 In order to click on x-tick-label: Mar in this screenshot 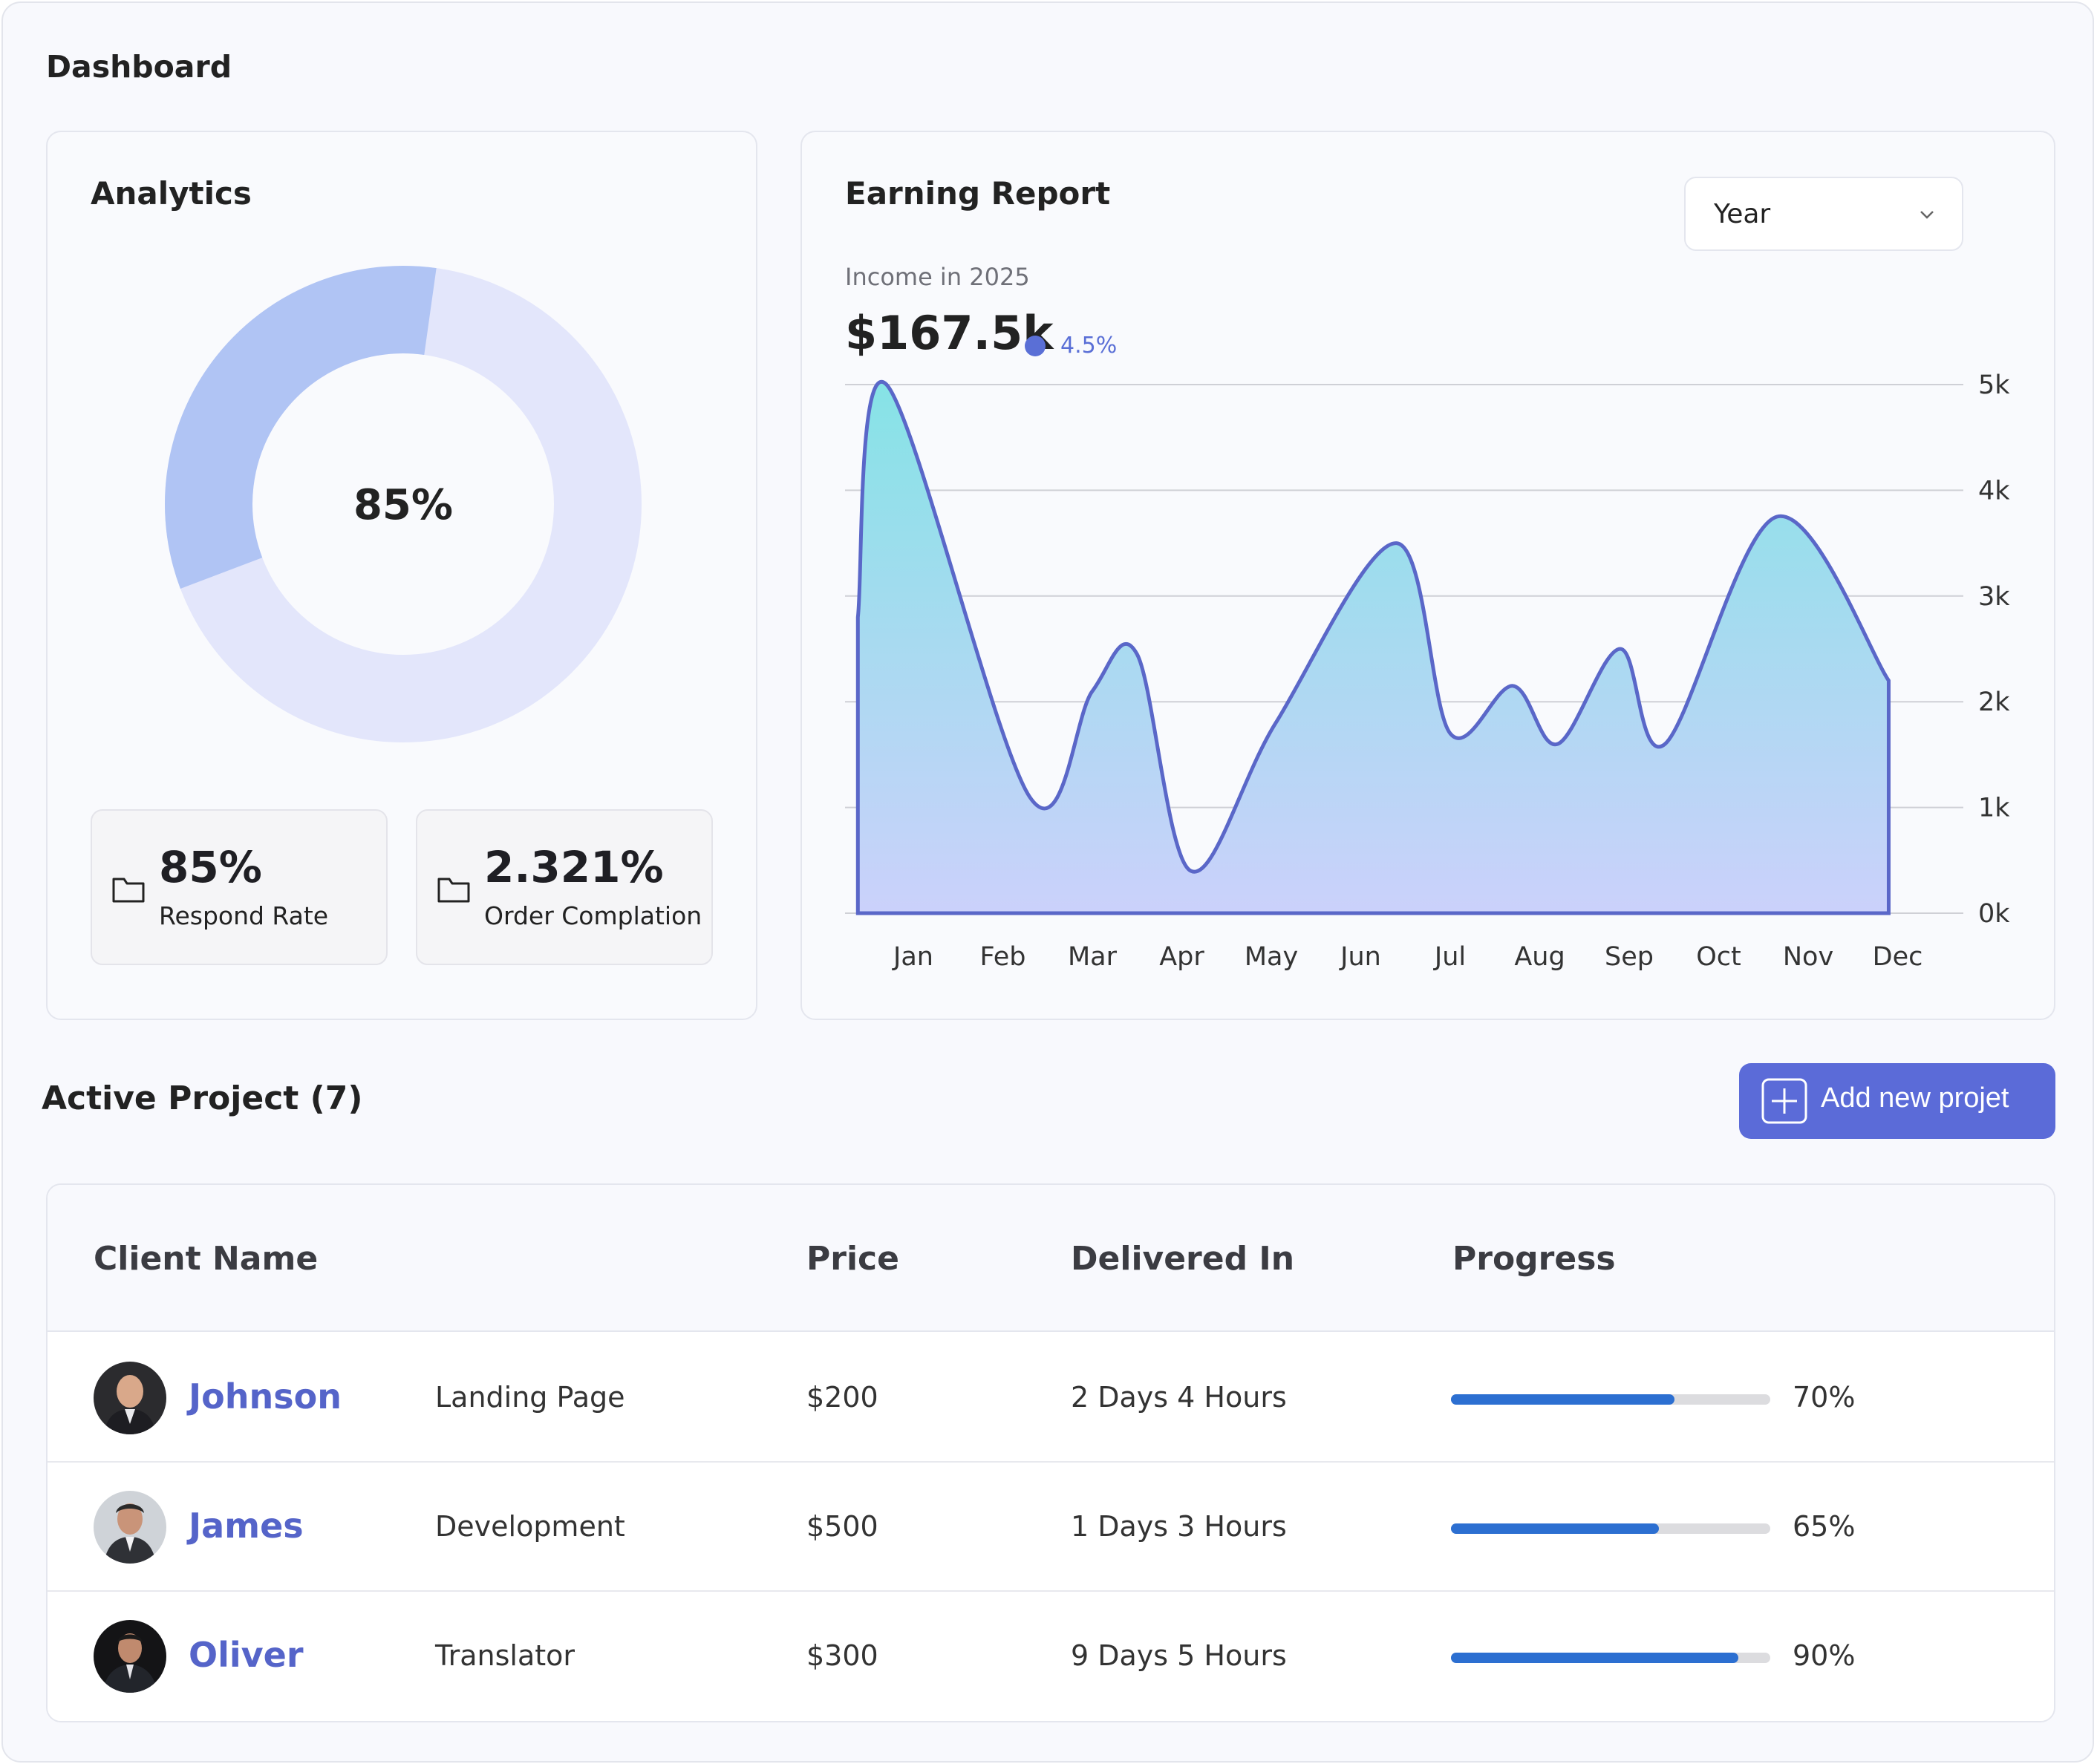, I will do `click(1093, 957)`.